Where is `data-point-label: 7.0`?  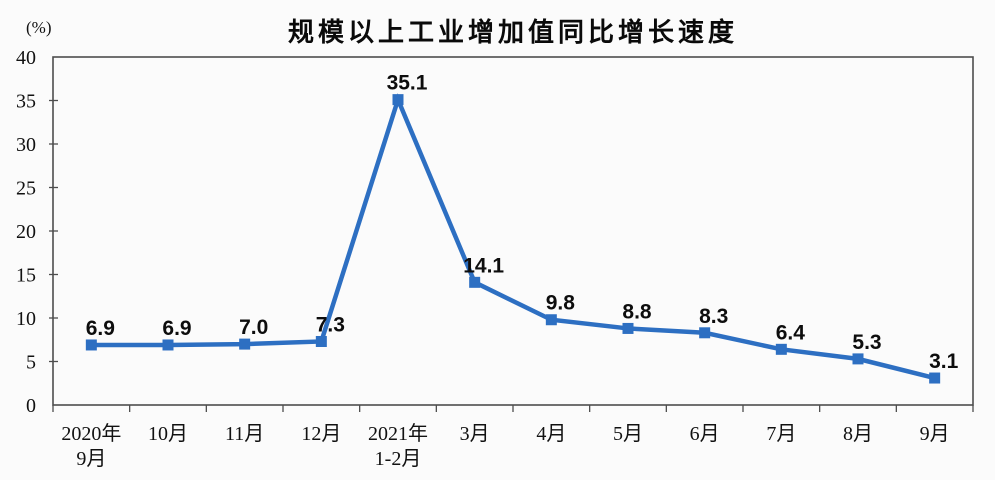 data-point-label: 7.0 is located at coordinates (253, 327).